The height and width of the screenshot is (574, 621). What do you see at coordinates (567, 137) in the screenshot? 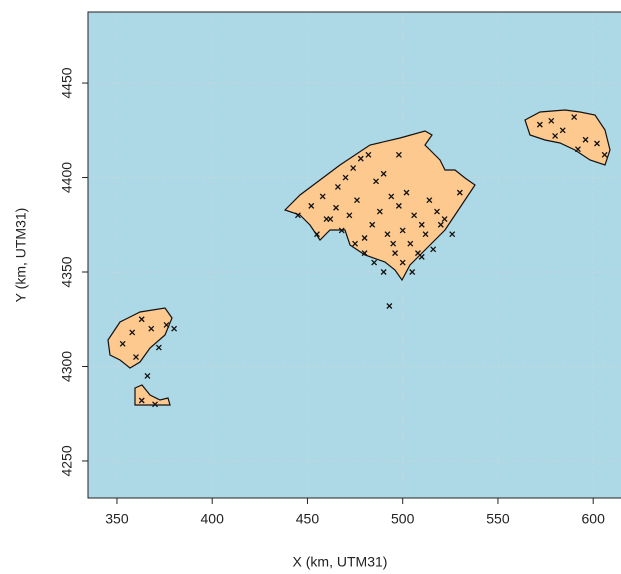
I see `menorca` at bounding box center [567, 137].